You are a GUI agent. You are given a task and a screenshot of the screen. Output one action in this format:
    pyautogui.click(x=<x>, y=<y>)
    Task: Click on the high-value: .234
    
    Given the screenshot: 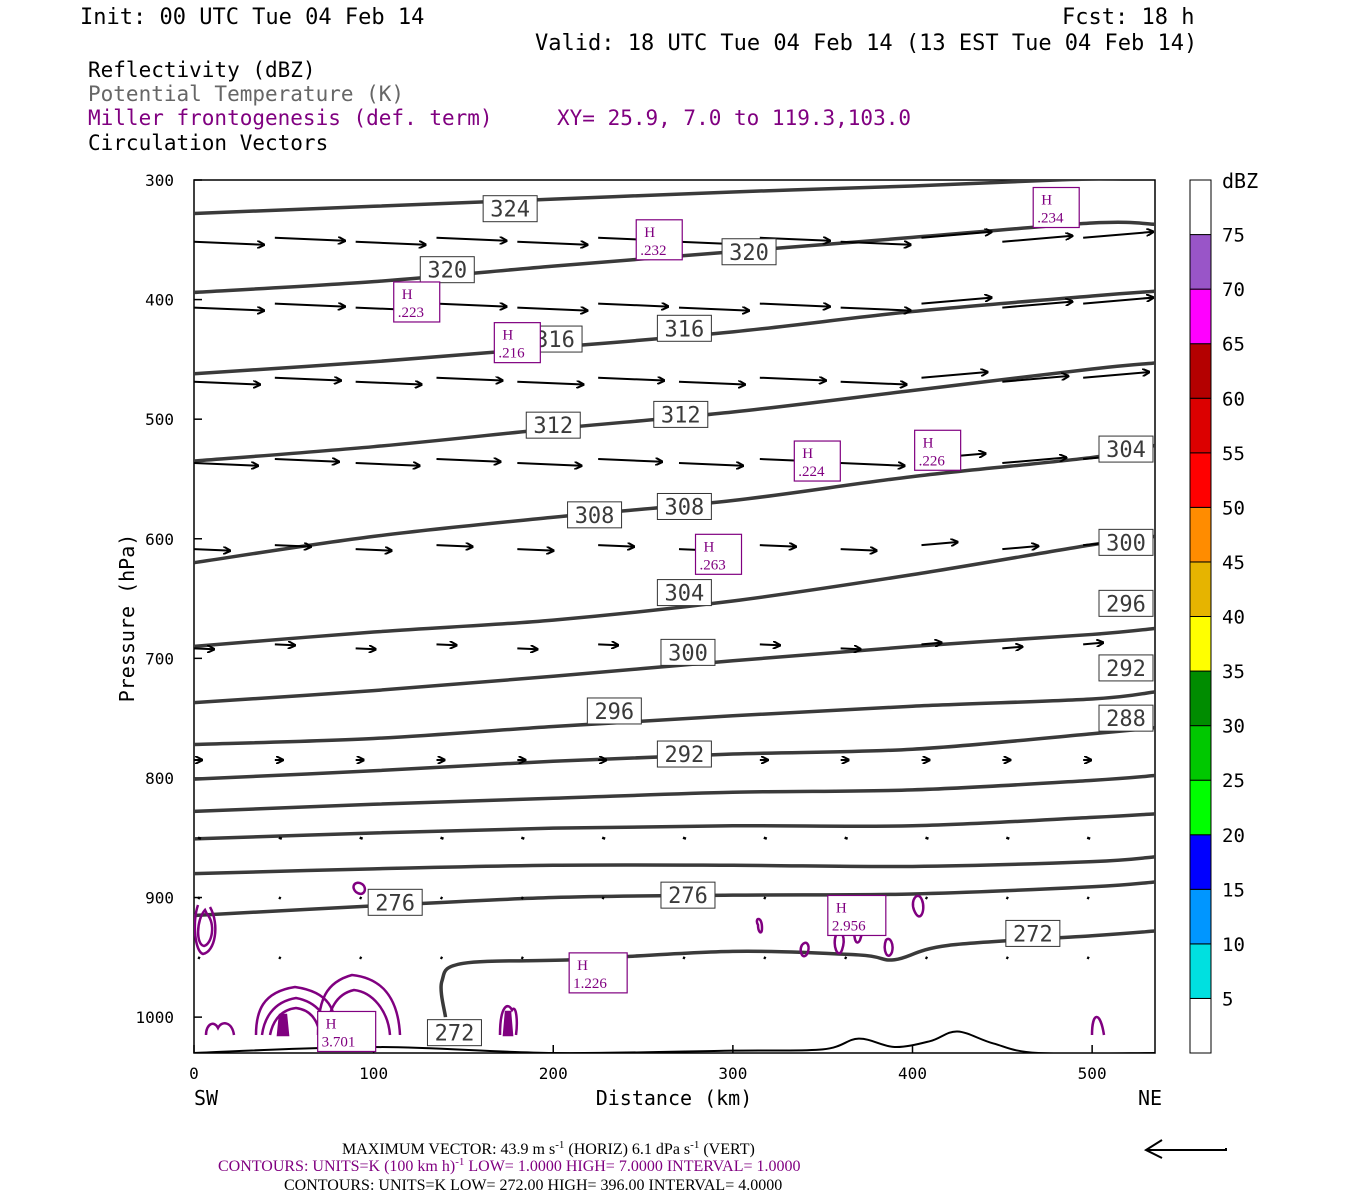 What is the action you would take?
    pyautogui.click(x=1050, y=219)
    